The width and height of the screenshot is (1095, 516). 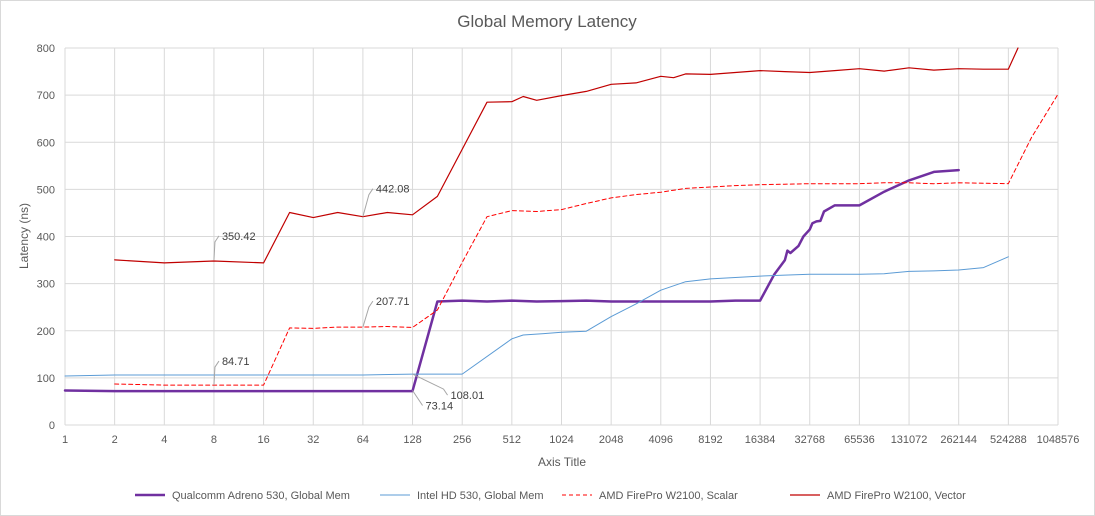 What do you see at coordinates (668, 496) in the screenshot?
I see `legend-label-amd-firepro-w2100-scalar: AMD FirePro W2100, Scalar` at bounding box center [668, 496].